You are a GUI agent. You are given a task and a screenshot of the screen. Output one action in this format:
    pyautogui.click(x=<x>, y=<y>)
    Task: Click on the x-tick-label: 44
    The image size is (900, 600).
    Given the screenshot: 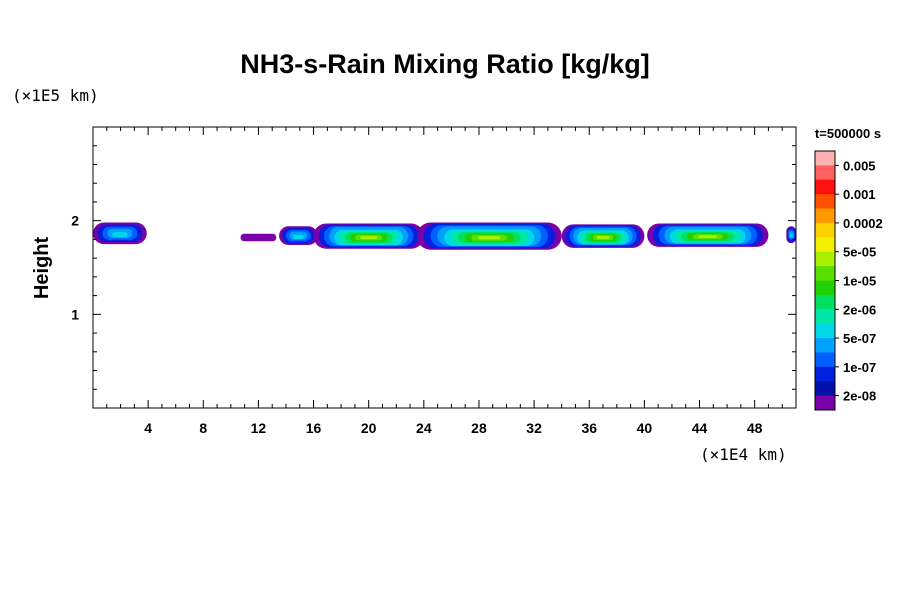 What is the action you would take?
    pyautogui.click(x=700, y=428)
    